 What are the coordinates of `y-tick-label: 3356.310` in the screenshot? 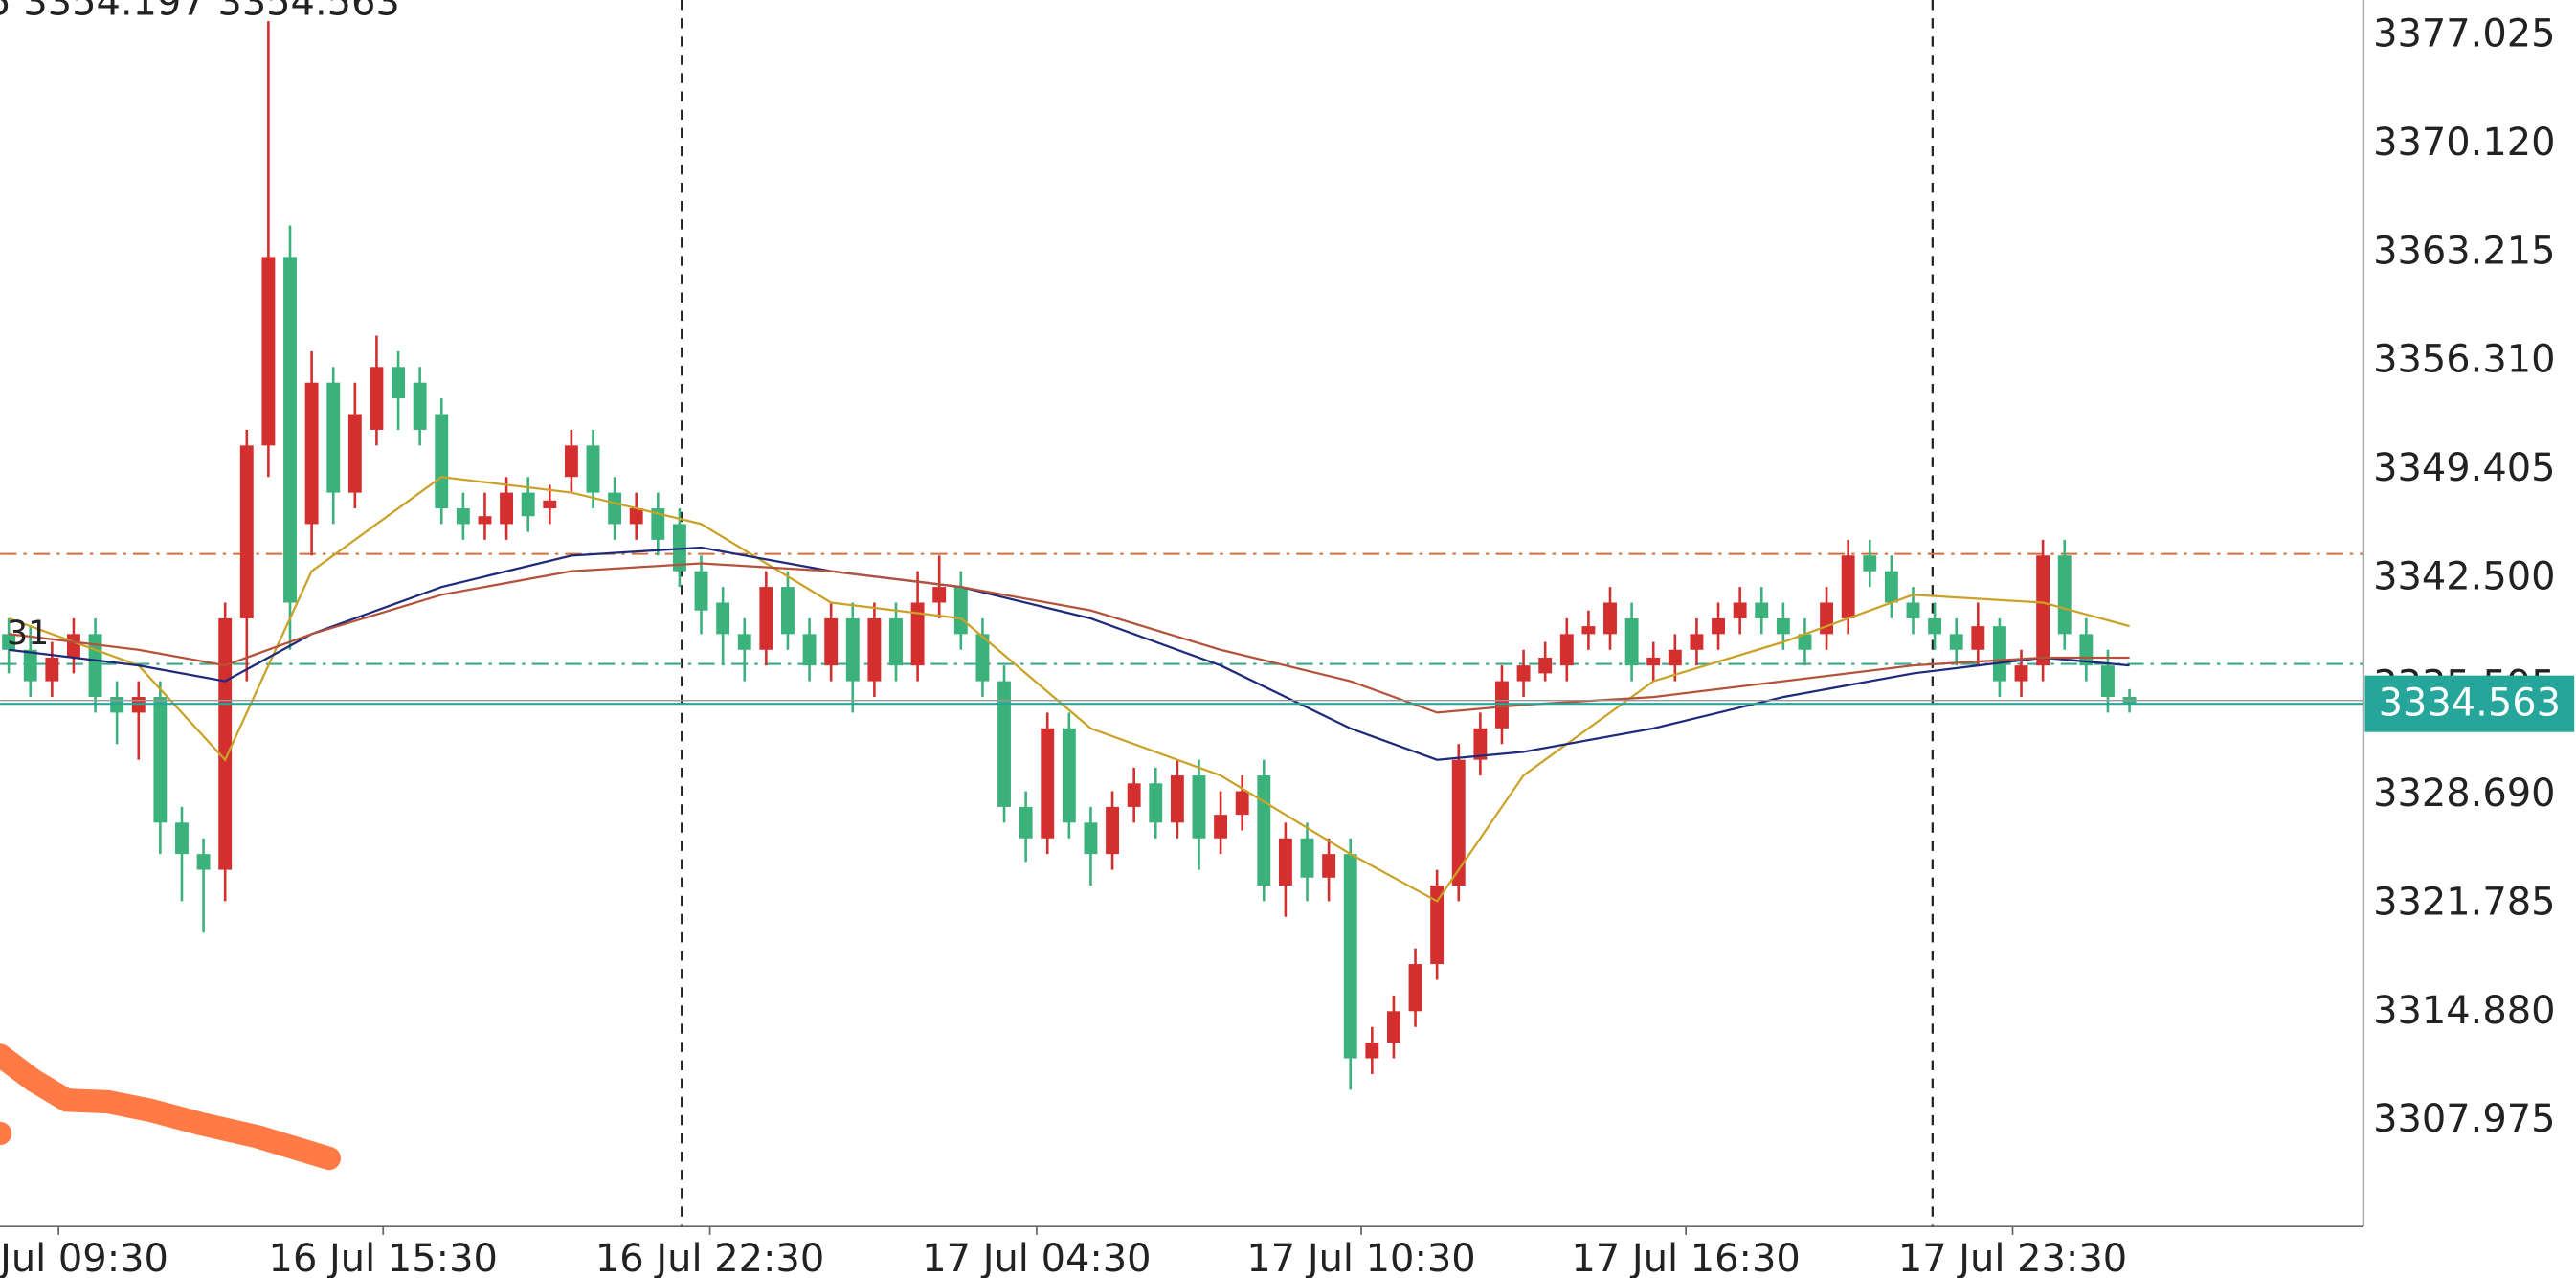 It's located at (2464, 360).